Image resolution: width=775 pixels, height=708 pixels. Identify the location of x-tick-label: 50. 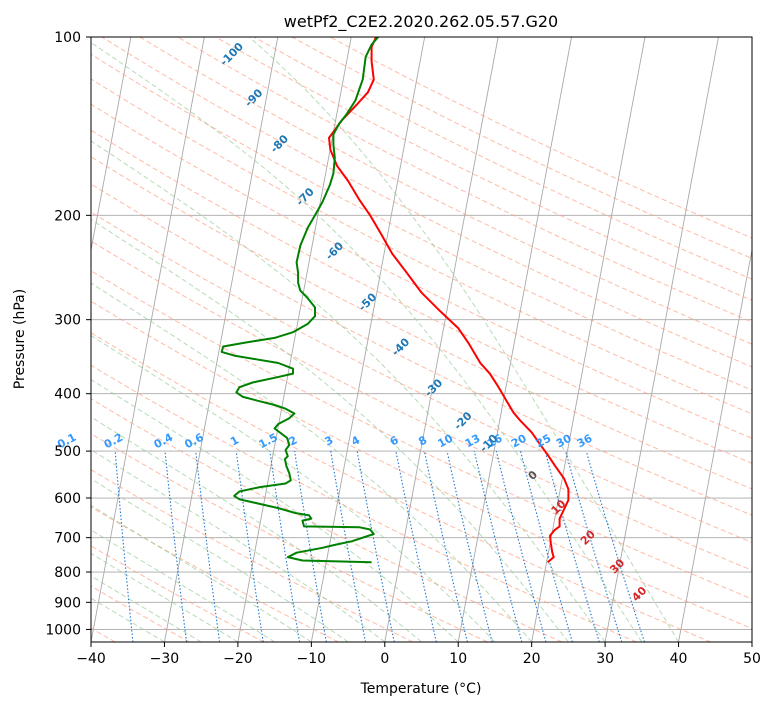
(752, 659).